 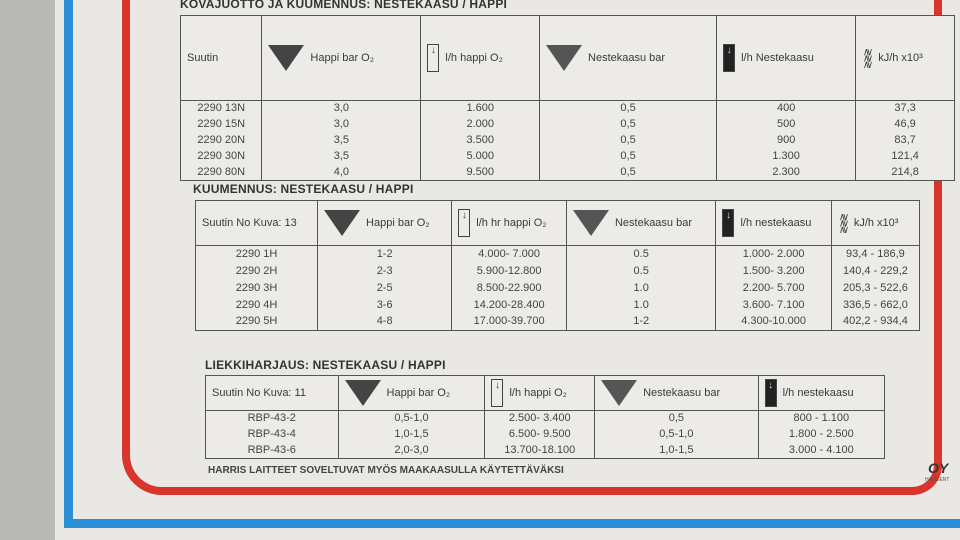 I want to click on table-cell: 4.000- 7.000, so click(x=509, y=254).